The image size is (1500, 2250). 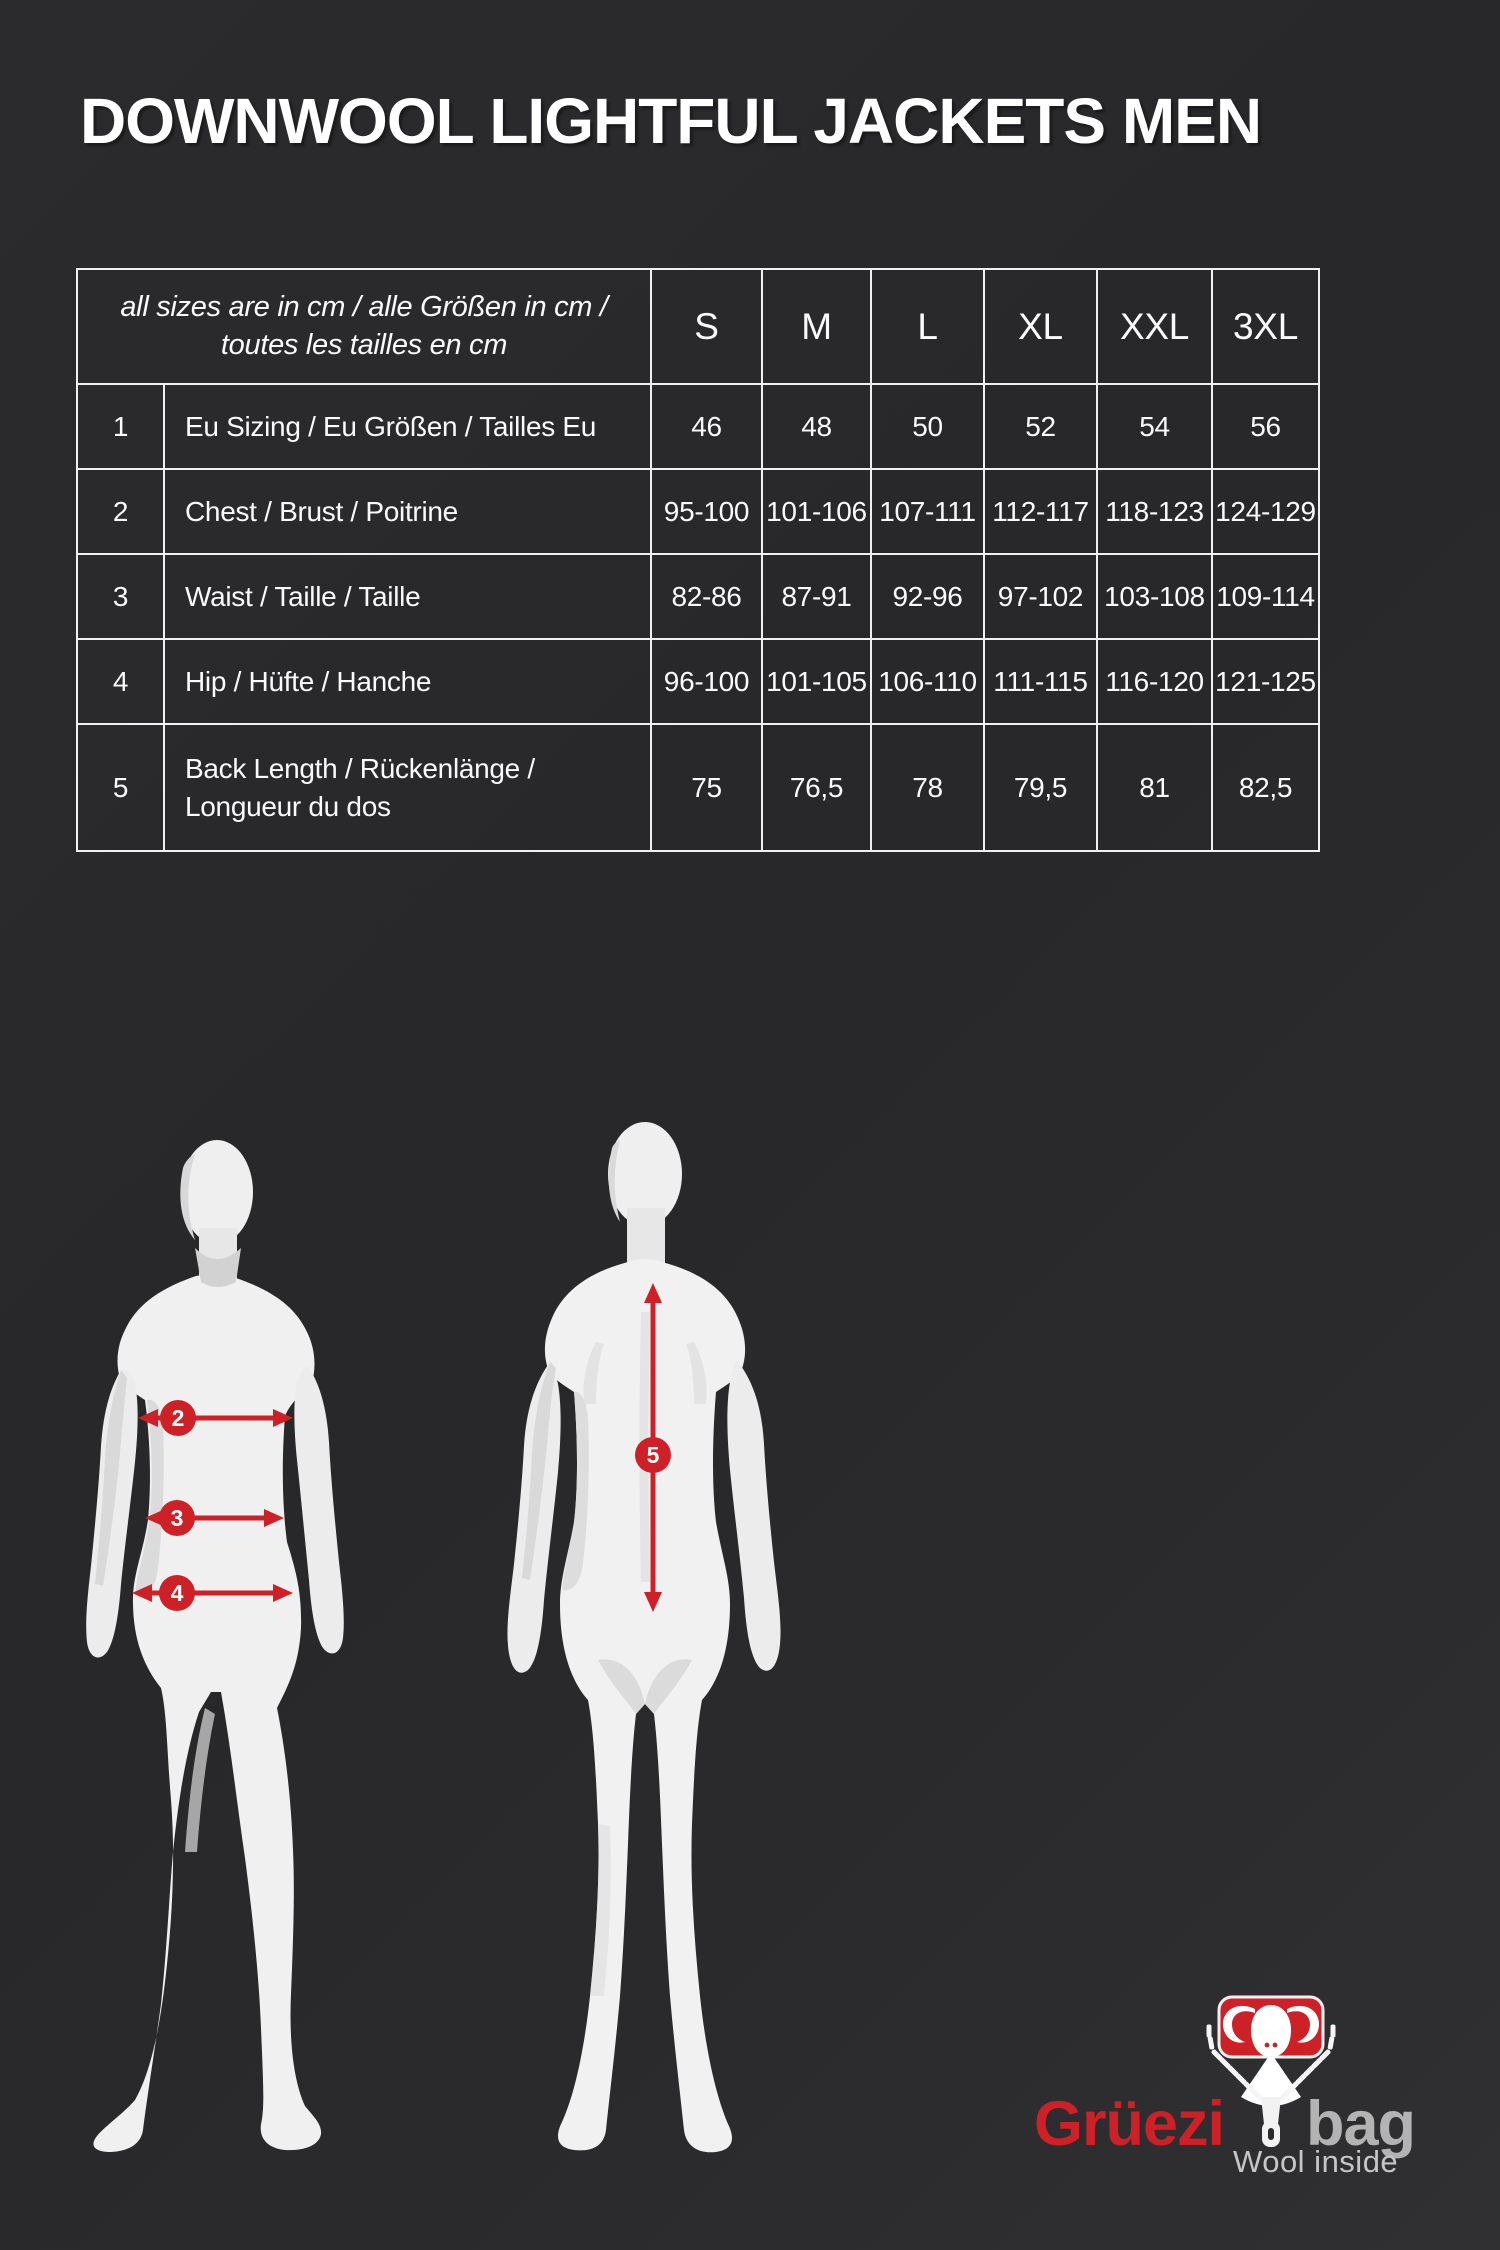 I want to click on cell-value: 46, so click(x=706, y=426).